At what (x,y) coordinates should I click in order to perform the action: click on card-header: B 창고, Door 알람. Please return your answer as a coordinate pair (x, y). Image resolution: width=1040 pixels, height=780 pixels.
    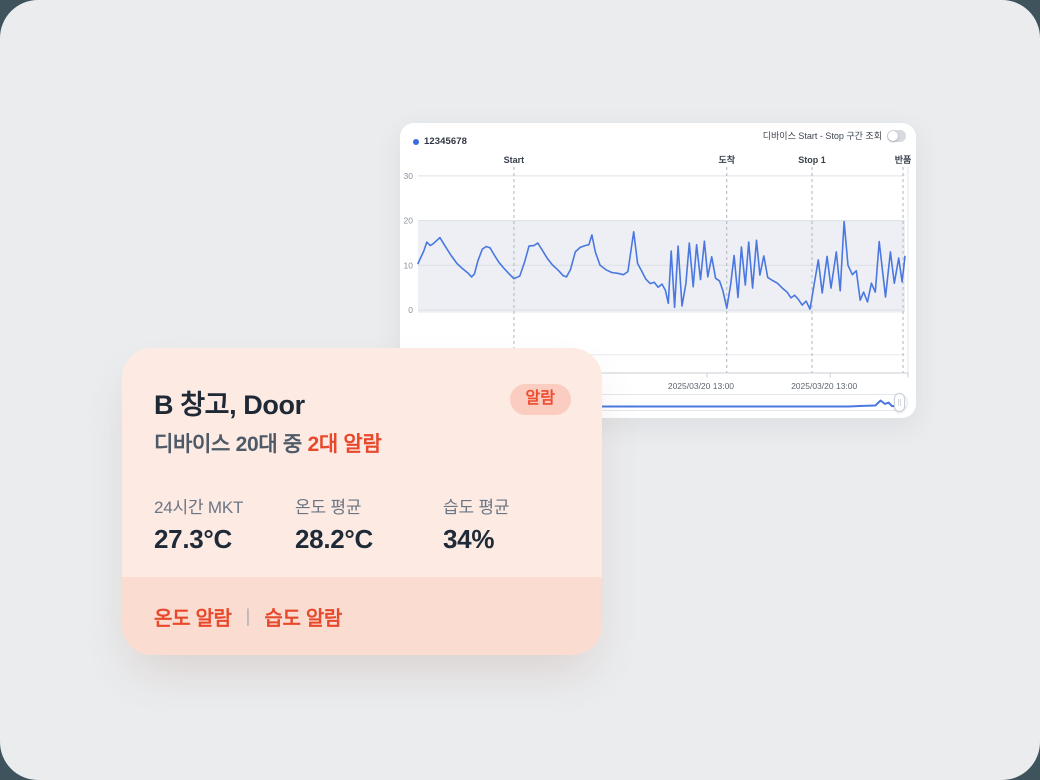
    Looking at the image, I should click on (362, 402).